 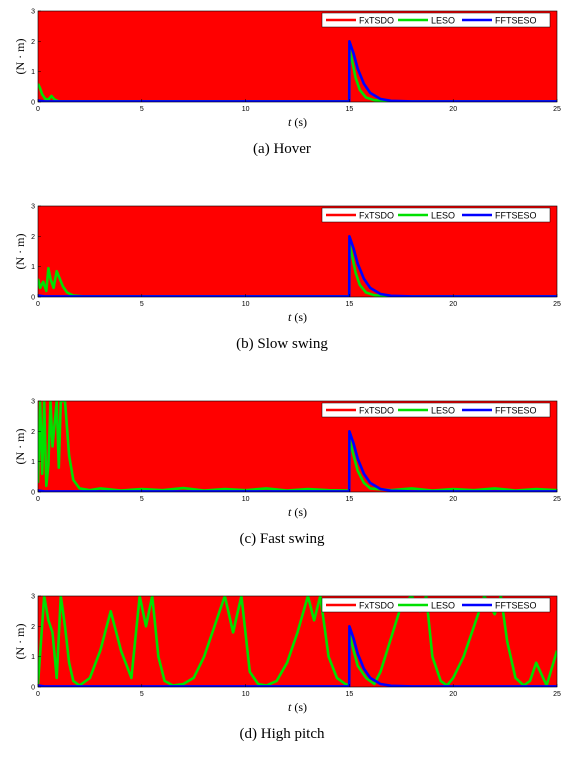 I want to click on series-LESO, so click(x=297, y=641).